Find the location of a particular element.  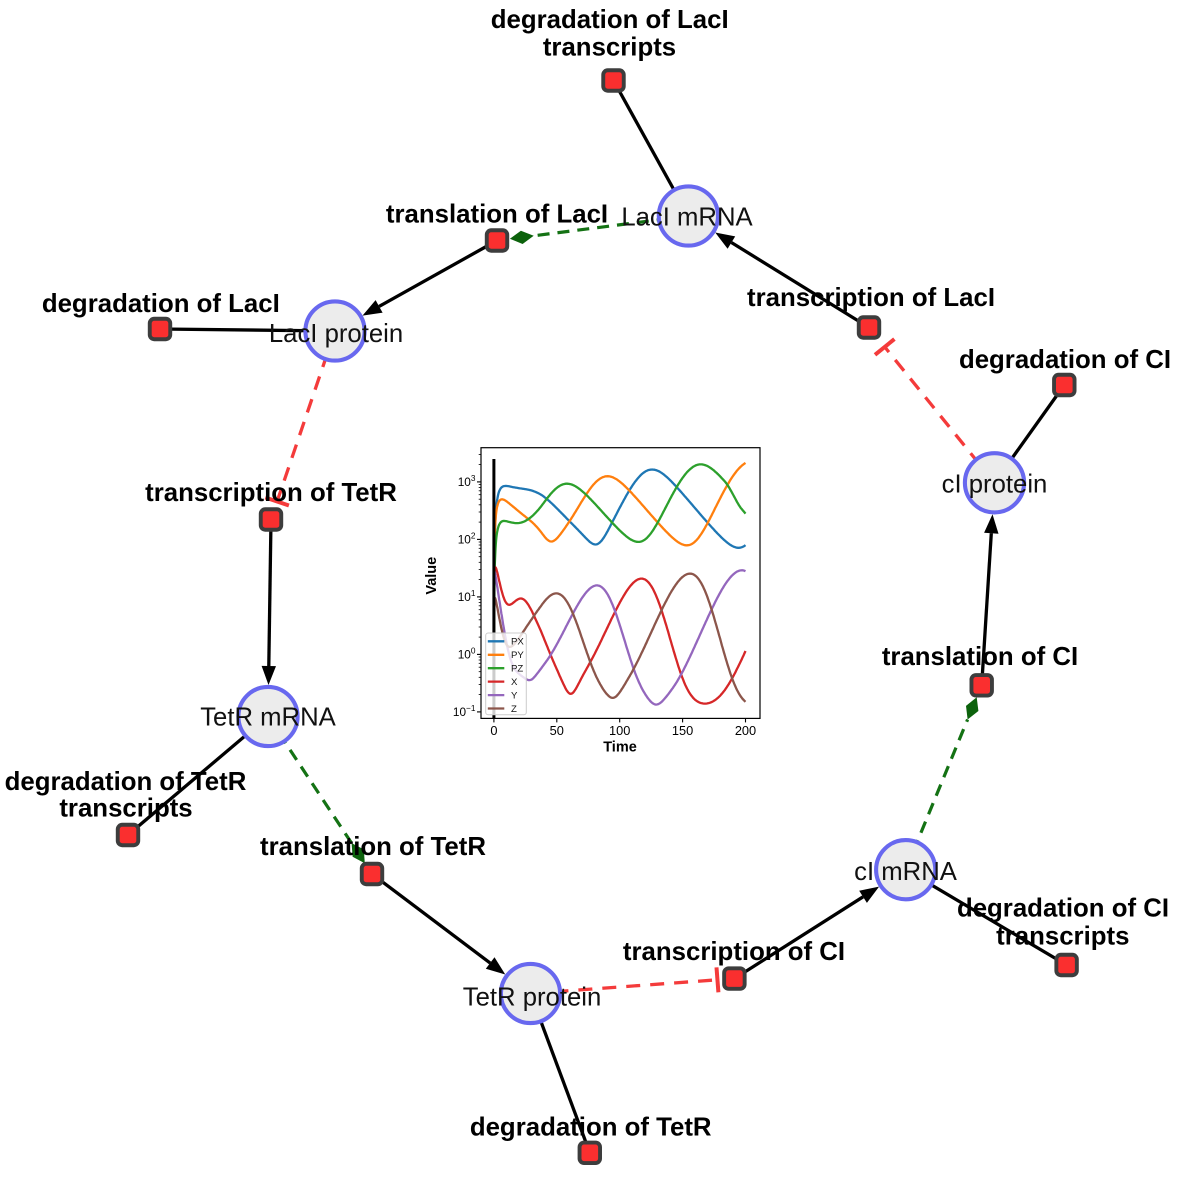

svg-text: translation of CI is located at coordinates (980, 657).